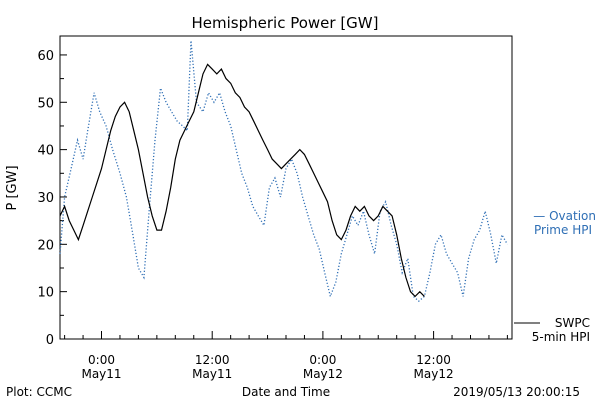  Describe the element at coordinates (45, 198) in the screenshot. I see `y-tick-label-3: 30` at that location.